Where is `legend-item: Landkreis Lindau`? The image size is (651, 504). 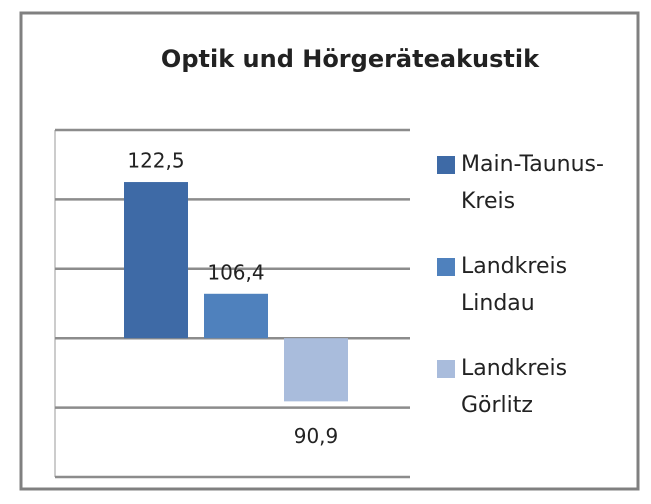
legend-item: Landkreis Lindau is located at coordinates (537, 285).